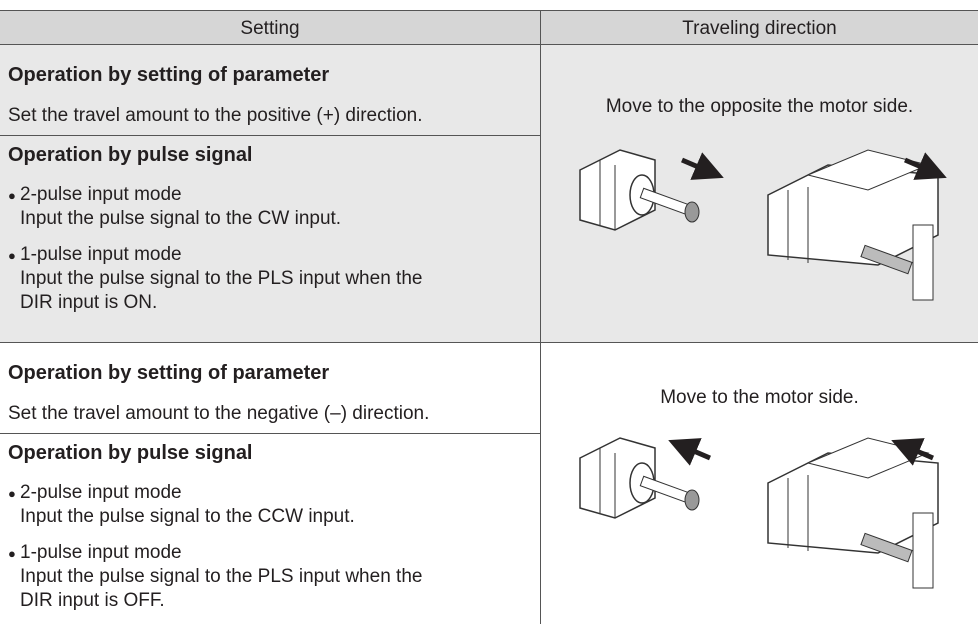  What do you see at coordinates (639, 478) in the screenshot?
I see `motor-drawing` at bounding box center [639, 478].